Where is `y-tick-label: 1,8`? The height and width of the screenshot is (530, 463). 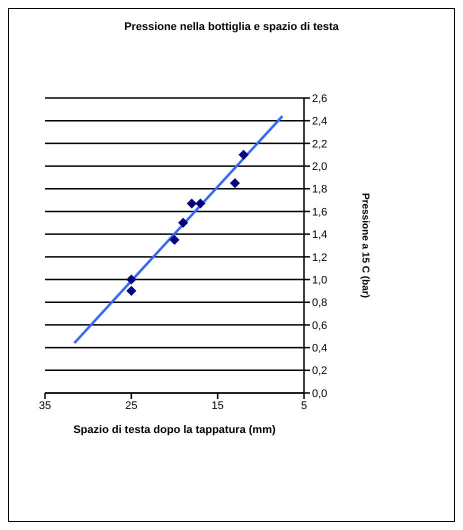 y-tick-label: 1,8 is located at coordinates (320, 190).